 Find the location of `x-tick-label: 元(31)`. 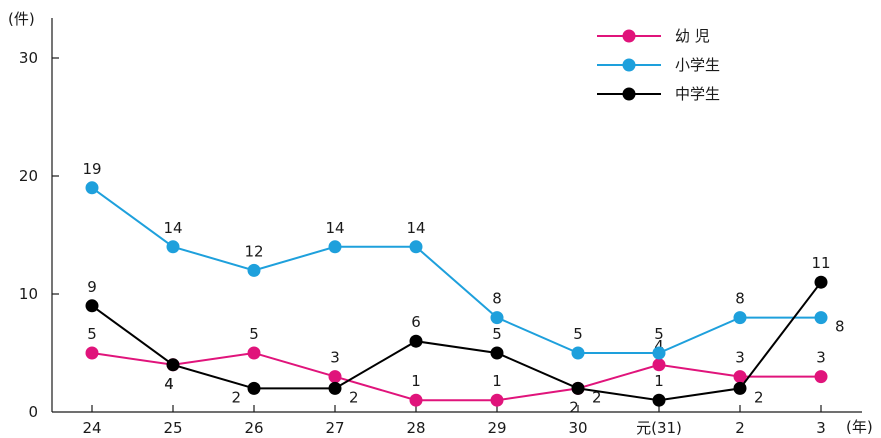

x-tick-label: 元(31) is located at coordinates (659, 428).